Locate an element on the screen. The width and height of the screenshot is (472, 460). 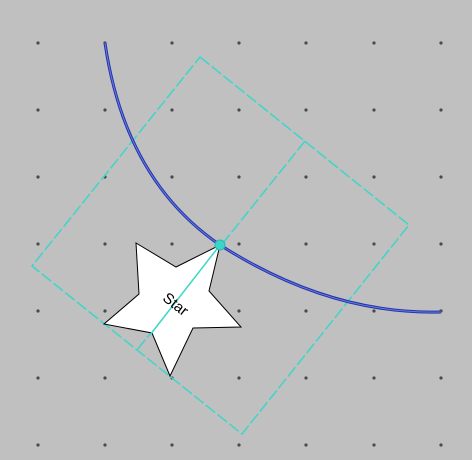
rotation-guide-line is located at coordinates (185, 290).